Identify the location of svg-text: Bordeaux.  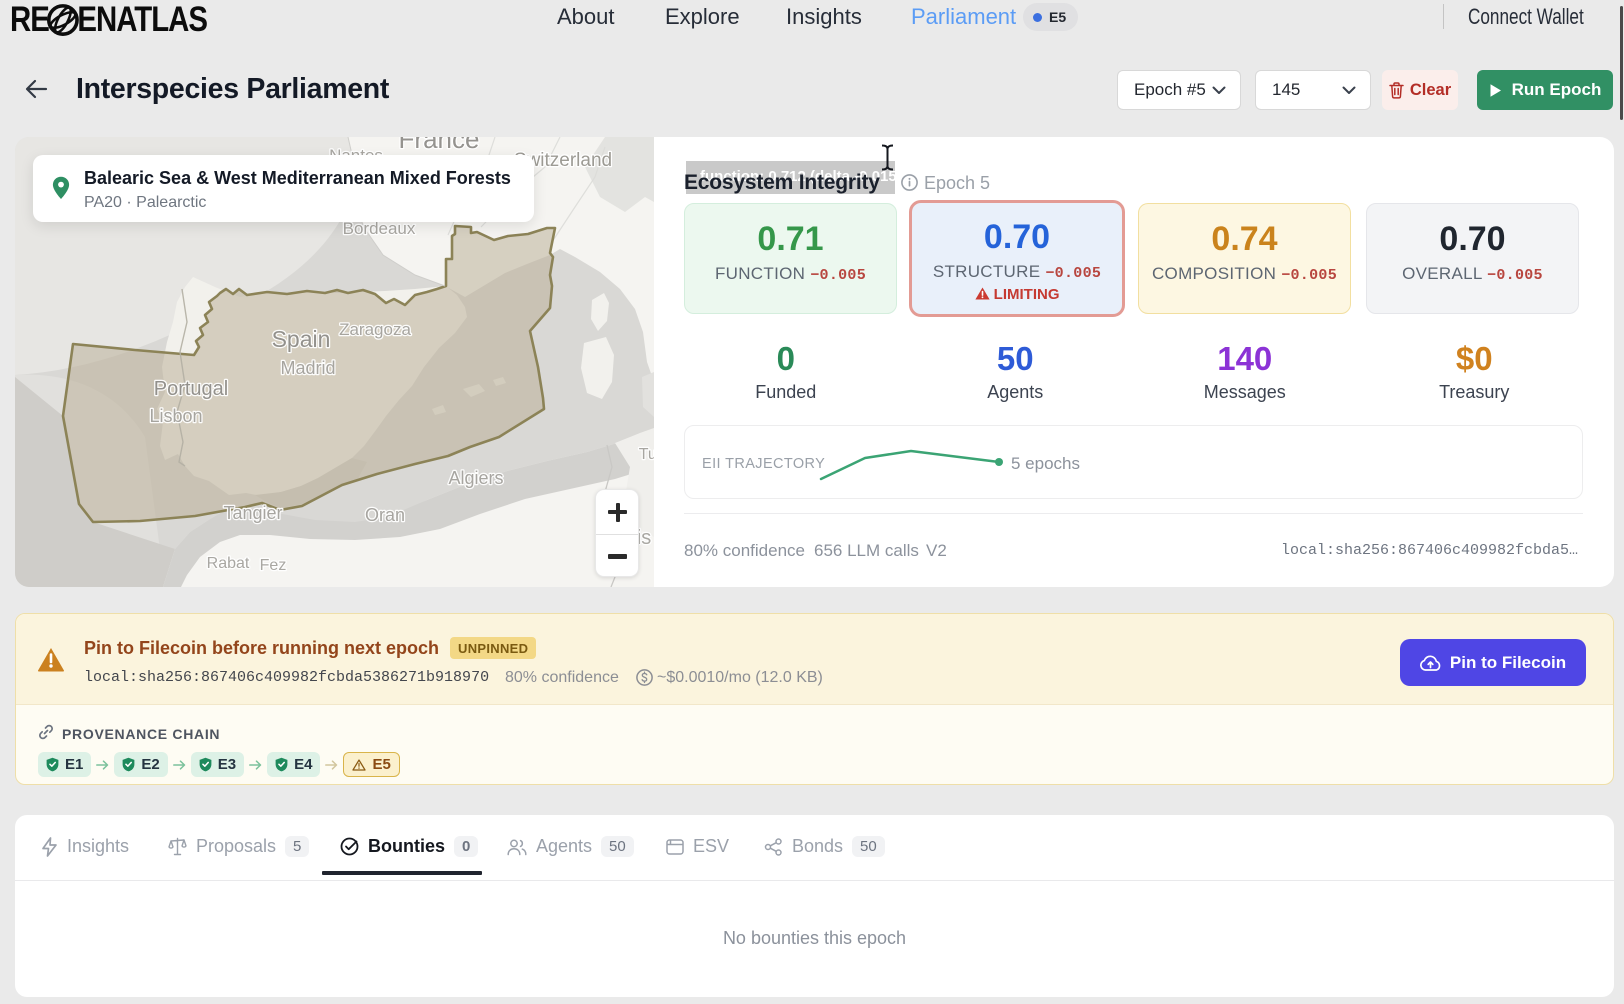
(379, 228).